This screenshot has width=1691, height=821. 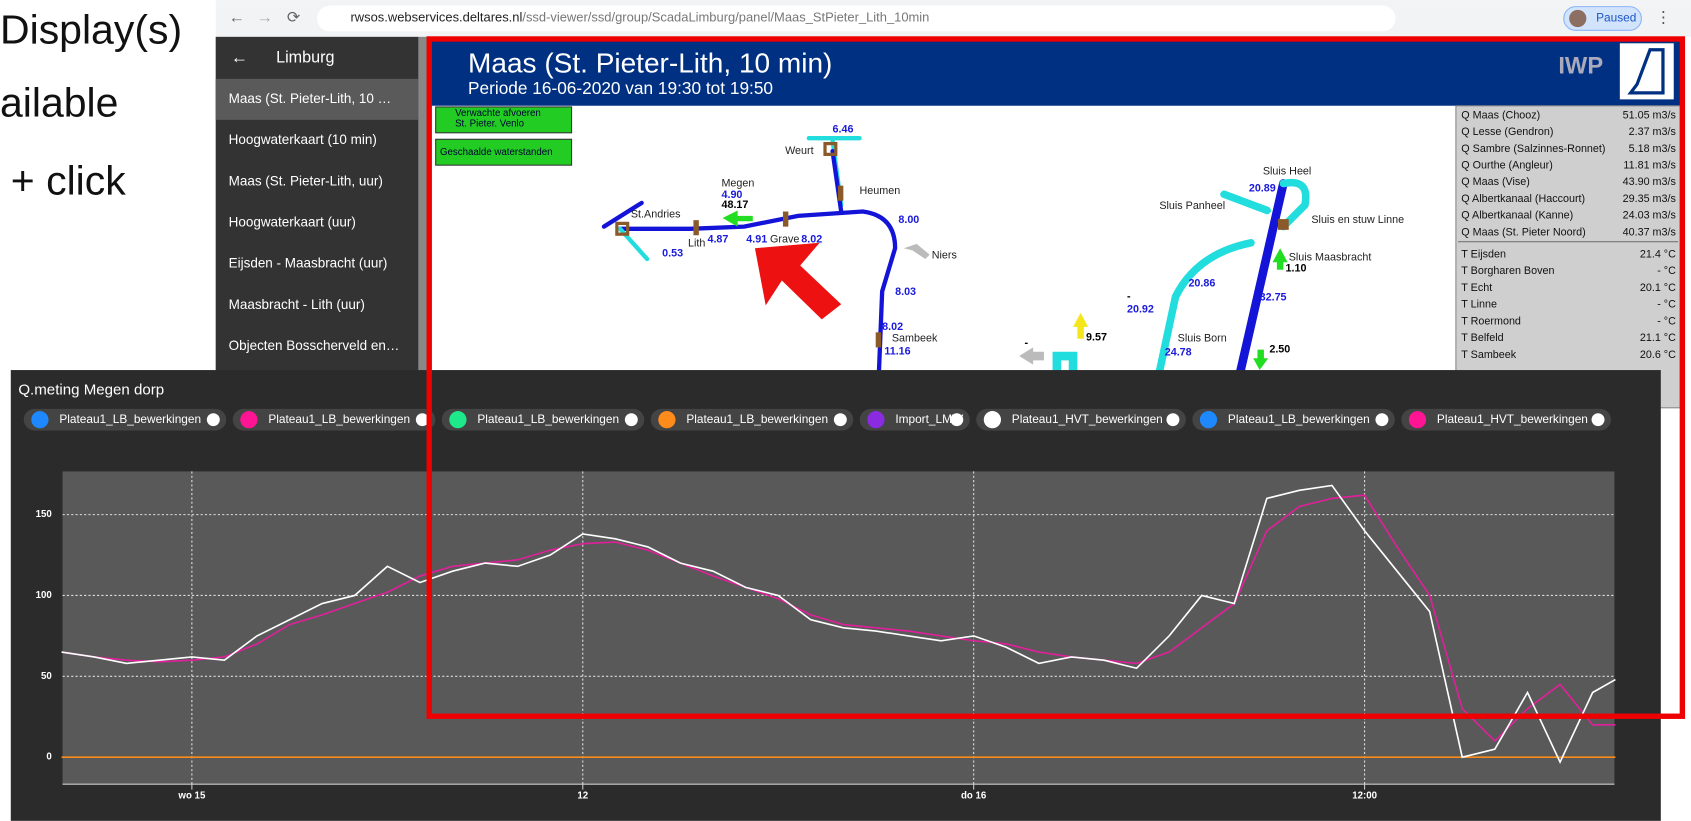 I want to click on divider, so click(x=424, y=204).